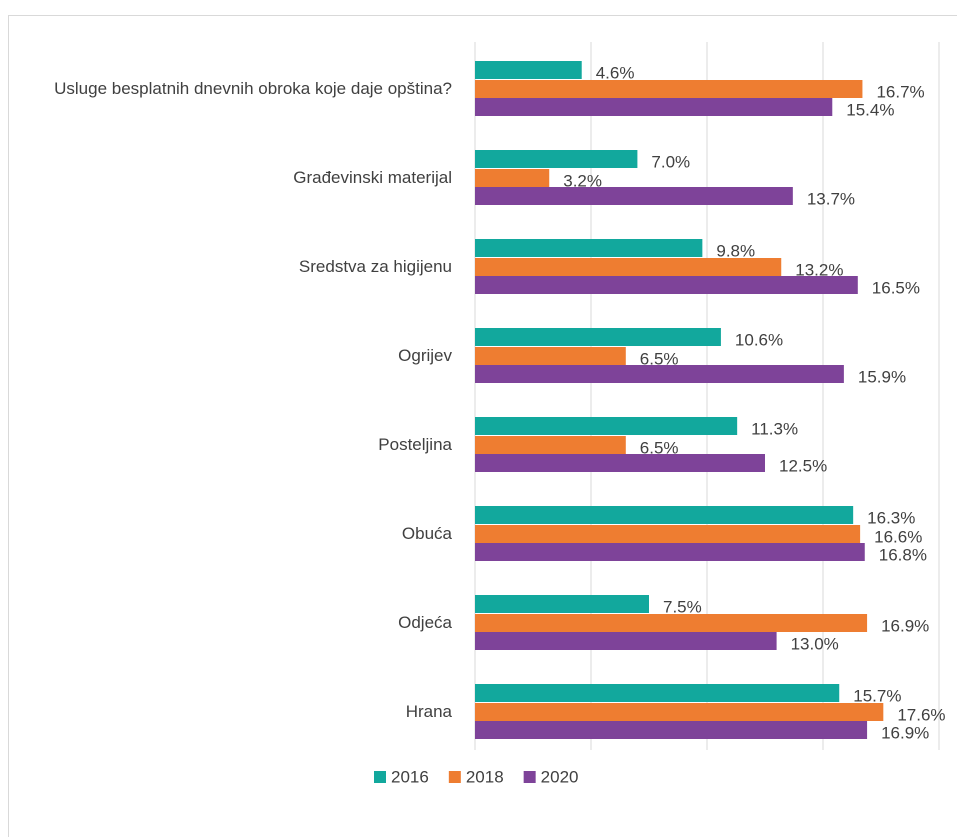  What do you see at coordinates (900, 91) in the screenshot?
I see `value-label: 16.7%` at bounding box center [900, 91].